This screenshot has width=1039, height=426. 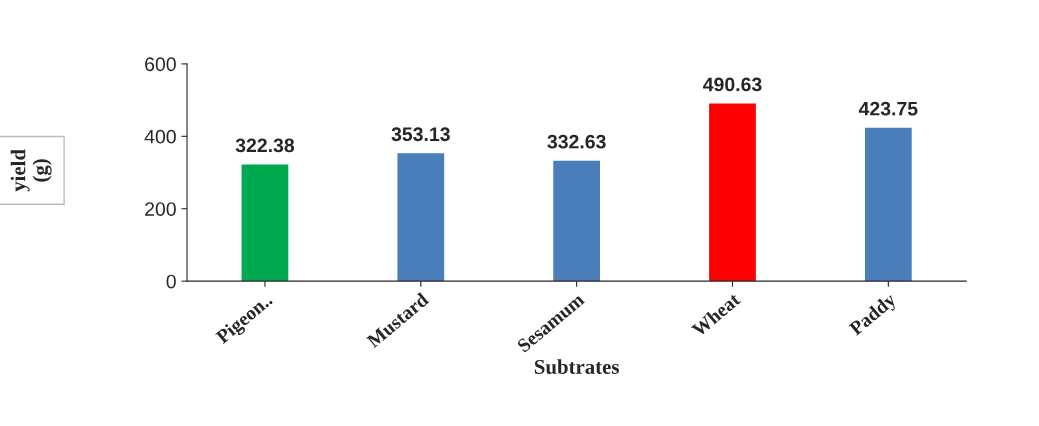 I want to click on y-axis-title: yield (g), so click(x=31, y=170).